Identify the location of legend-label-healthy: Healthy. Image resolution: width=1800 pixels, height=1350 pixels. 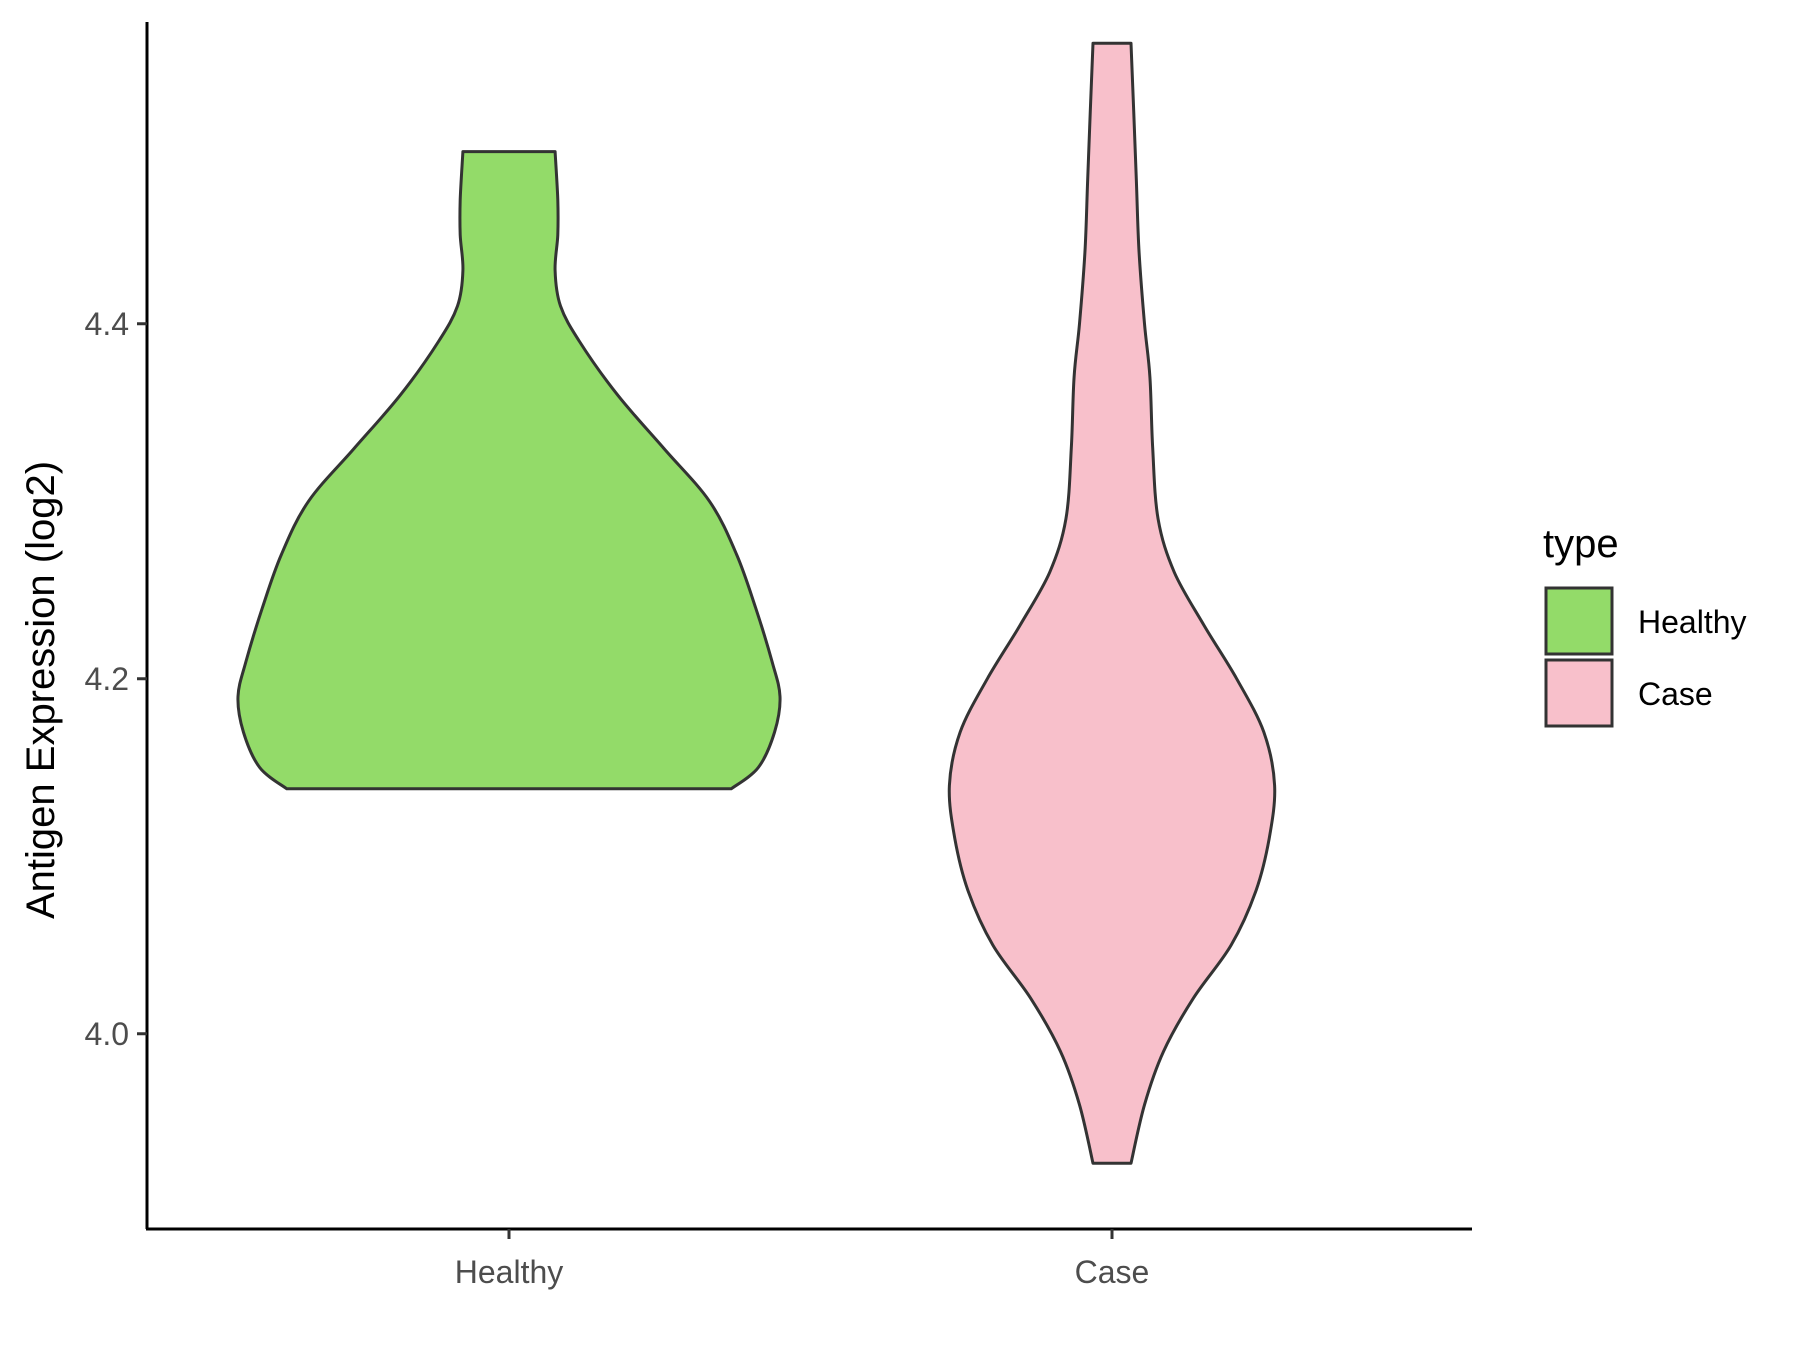
(1692, 622).